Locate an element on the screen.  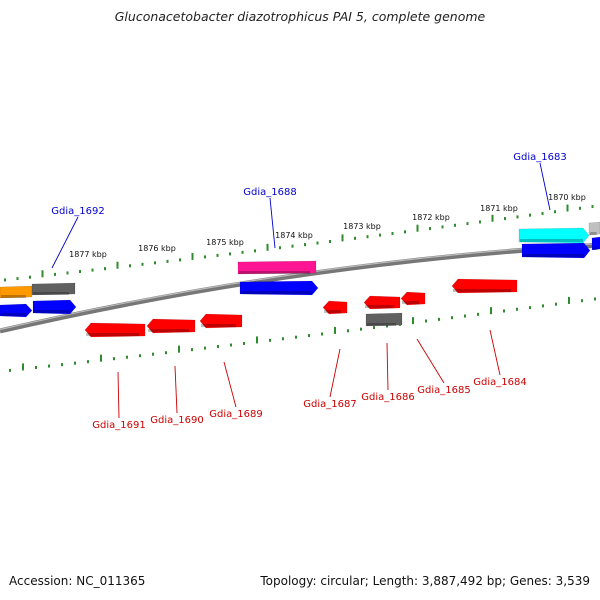
gene-label-gdia-1692: Gdia_1692 is located at coordinates (77, 211).